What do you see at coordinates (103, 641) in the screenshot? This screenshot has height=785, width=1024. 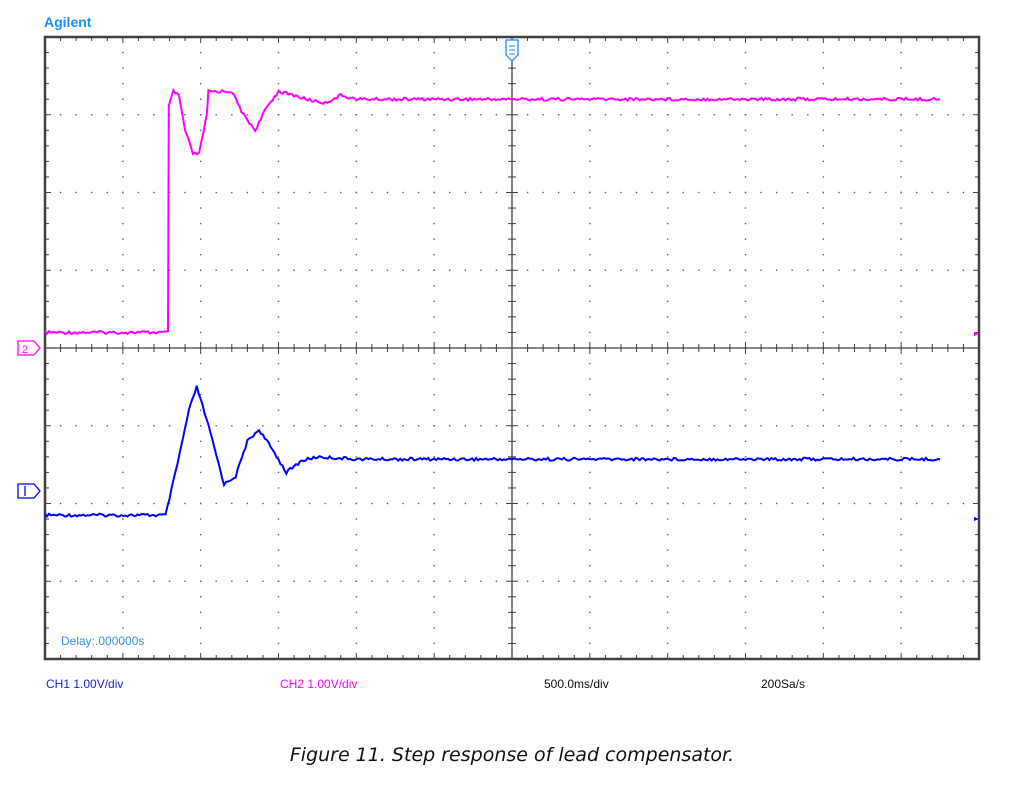 I see `delay-readout: Delay:.000000s` at bounding box center [103, 641].